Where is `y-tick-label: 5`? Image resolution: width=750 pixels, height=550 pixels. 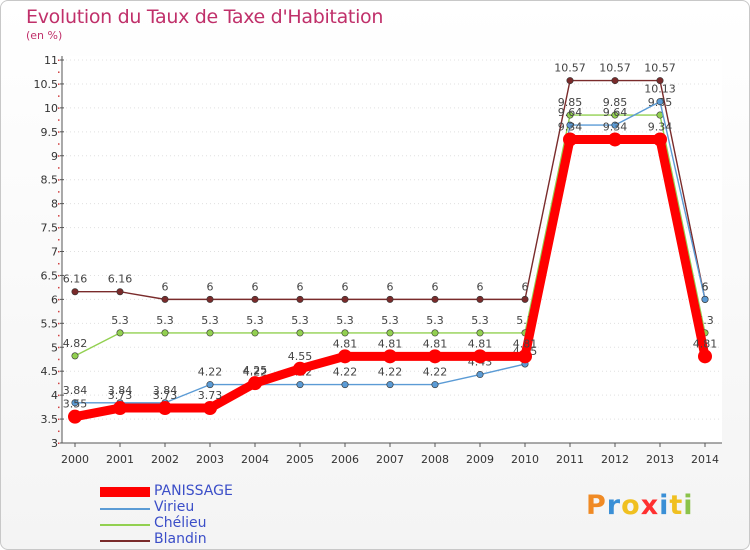
y-tick-label: 5 is located at coordinates (54, 347).